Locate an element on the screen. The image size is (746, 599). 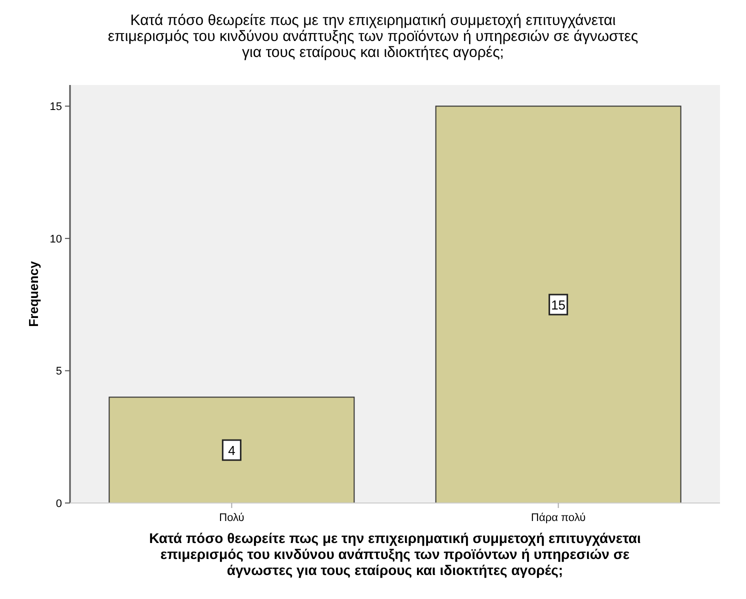
y-tick-label: 15 is located at coordinates (56, 107).